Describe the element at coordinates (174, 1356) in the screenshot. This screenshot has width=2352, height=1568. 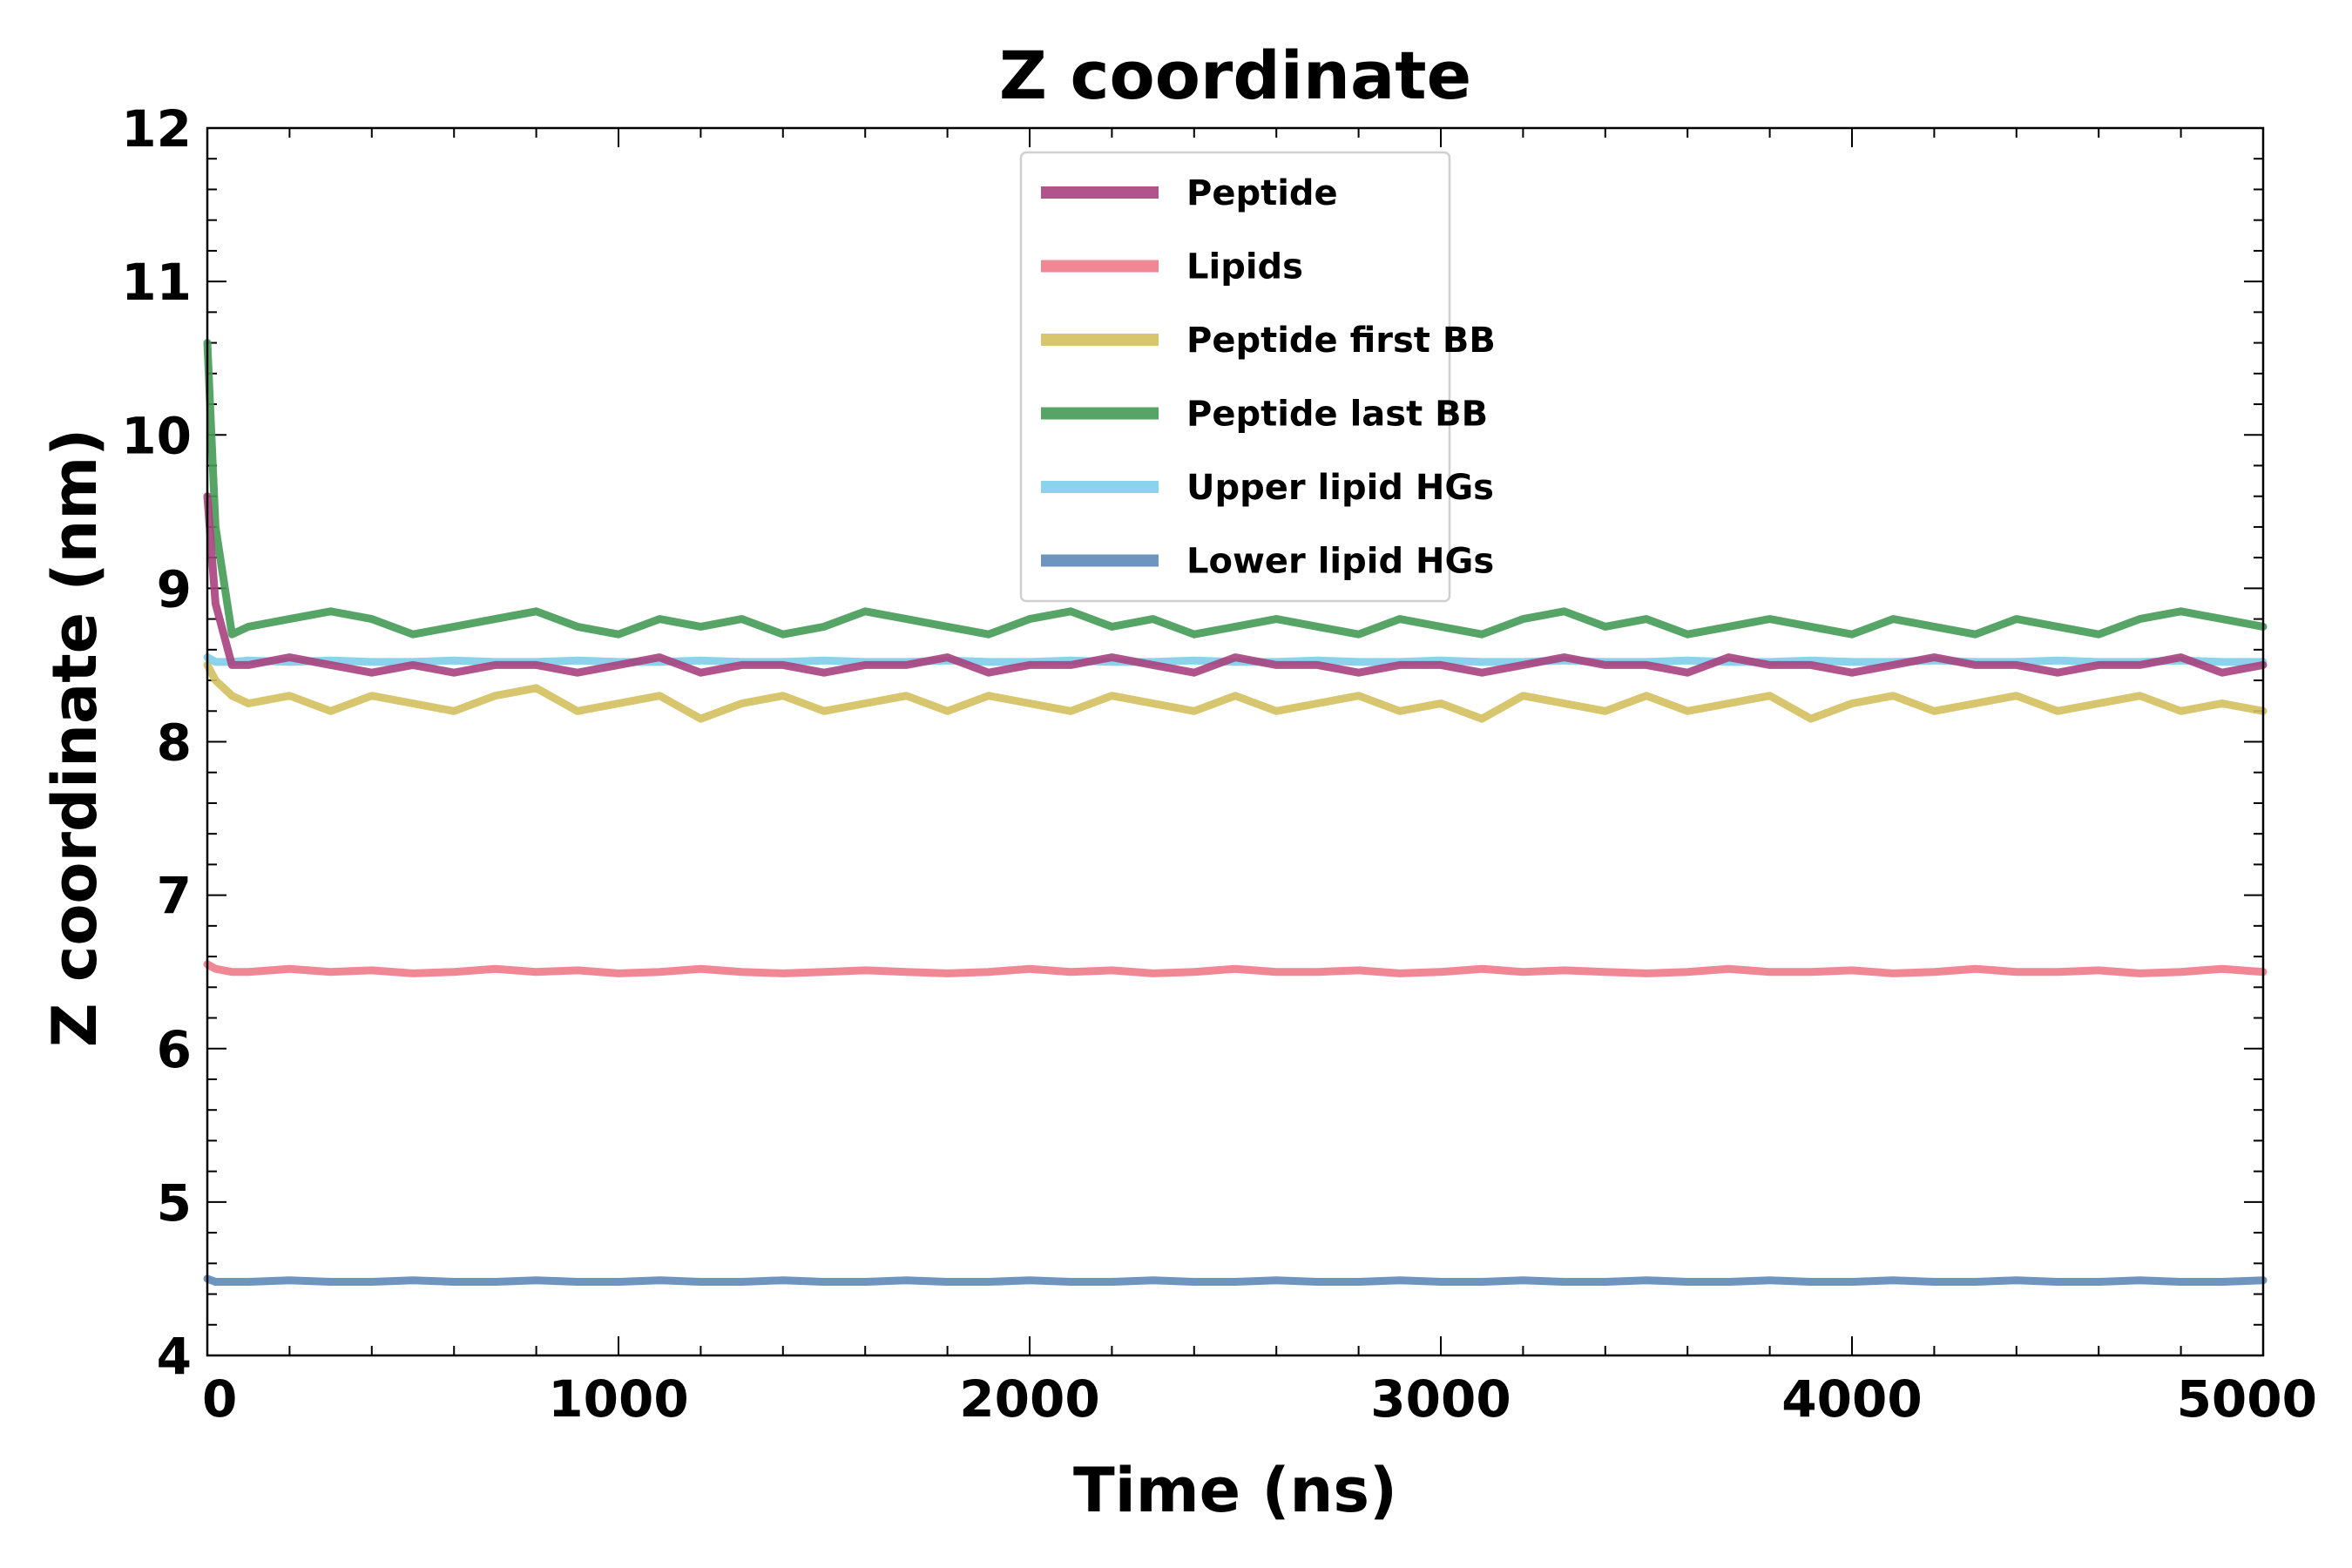
I see `y-tick-label: 4` at that location.